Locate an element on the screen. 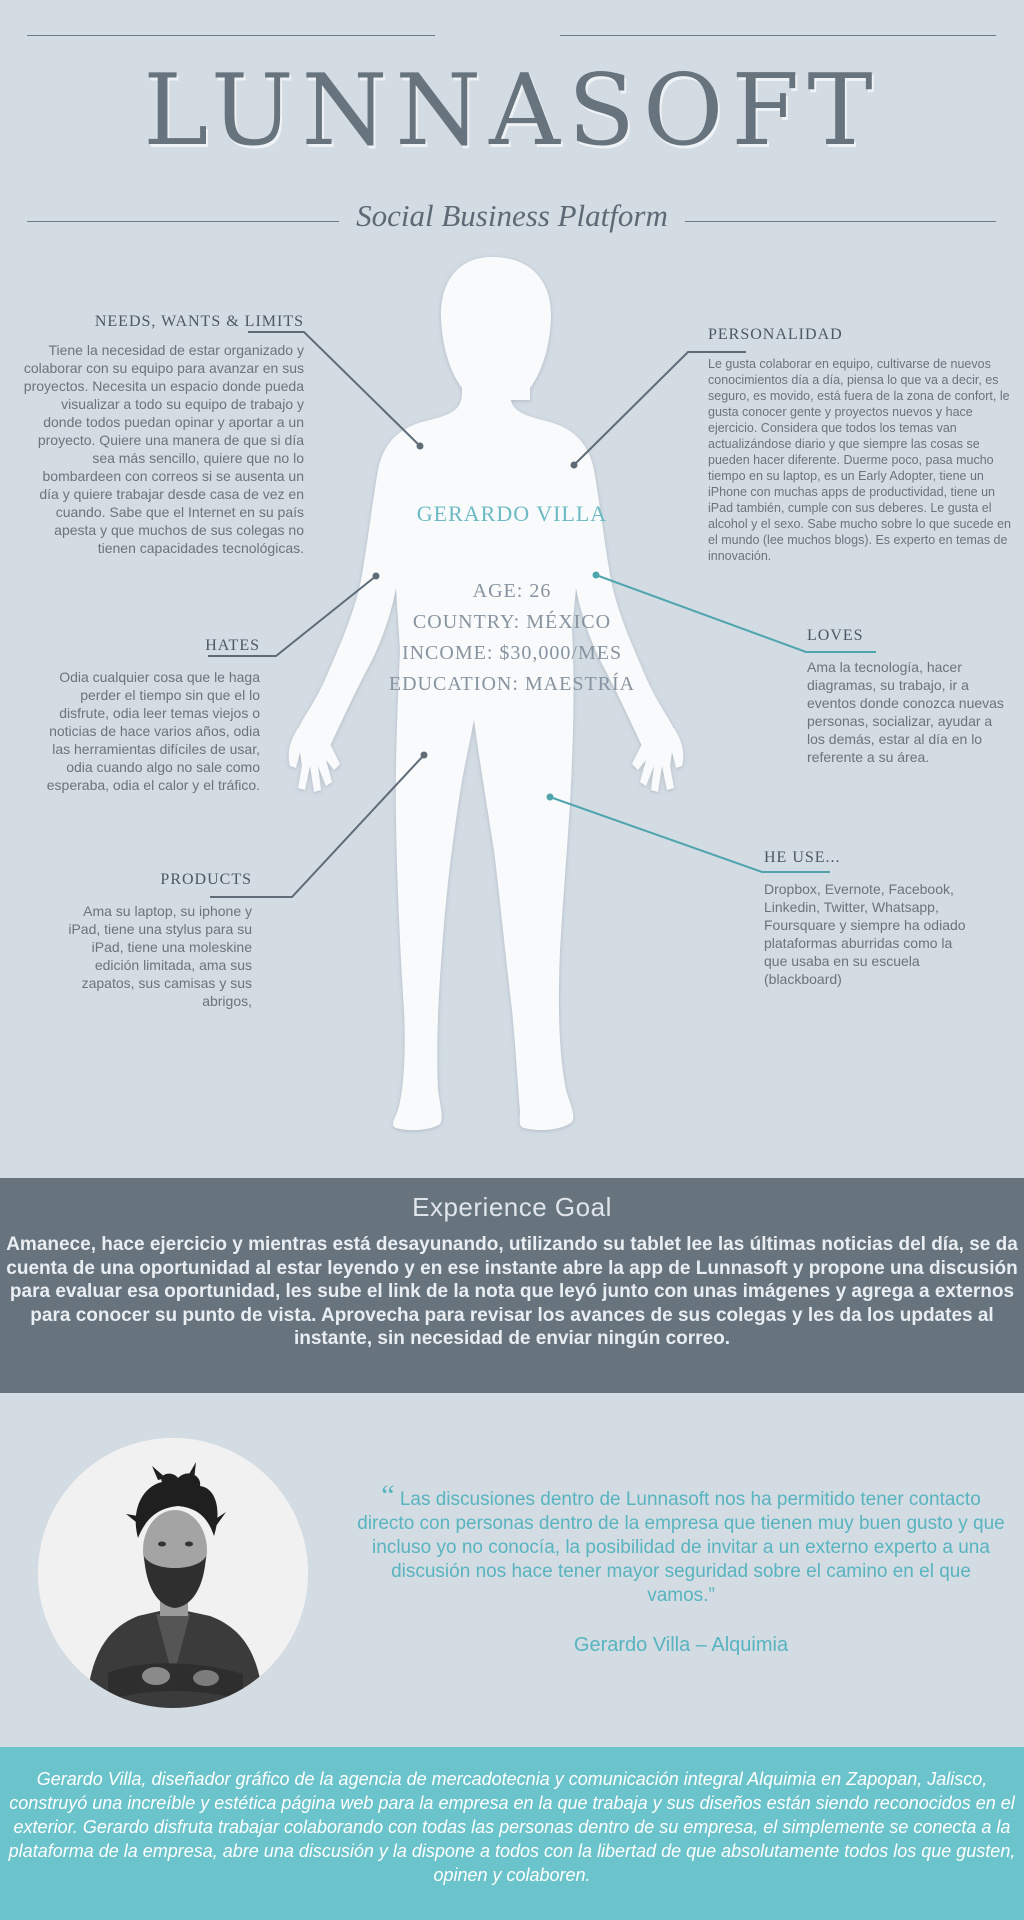 This screenshot has width=1024, height=1920. persona-age: AGE: 26 is located at coordinates (512, 591).